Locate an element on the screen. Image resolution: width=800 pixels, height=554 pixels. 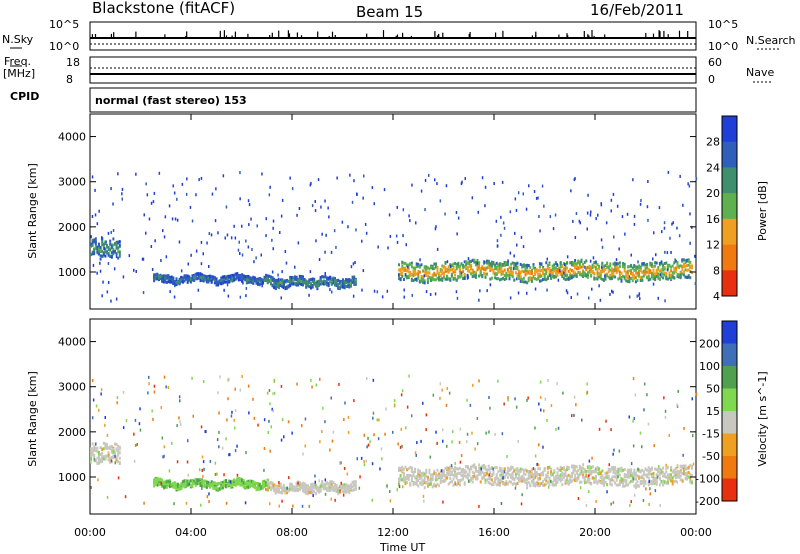
noise-panel is located at coordinates (393, 36).